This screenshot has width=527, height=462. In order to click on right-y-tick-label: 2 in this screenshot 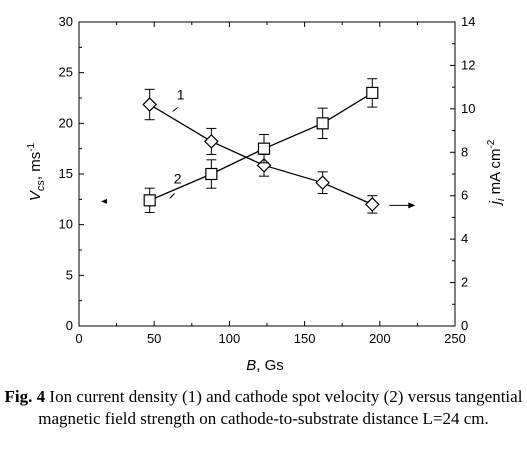, I will do `click(464, 282)`.